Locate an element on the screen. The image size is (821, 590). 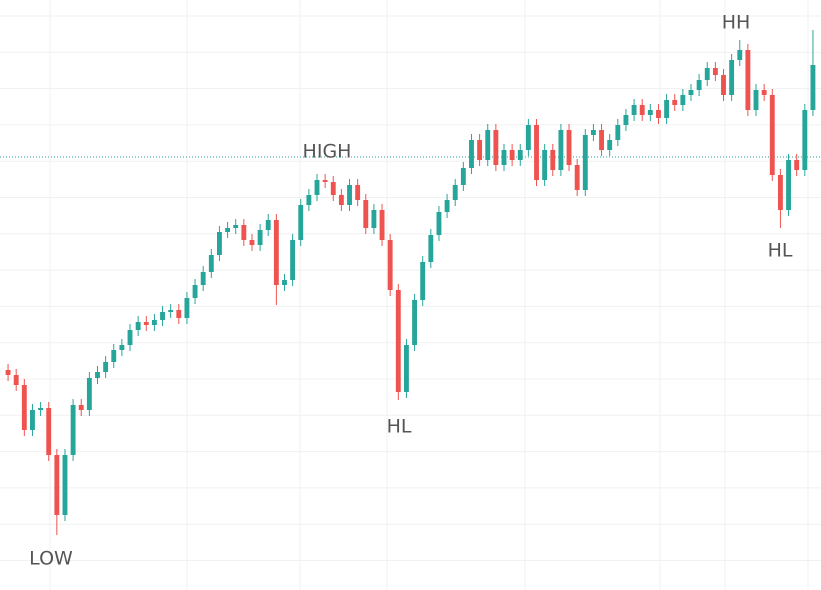
annotation: LOW is located at coordinates (51, 559).